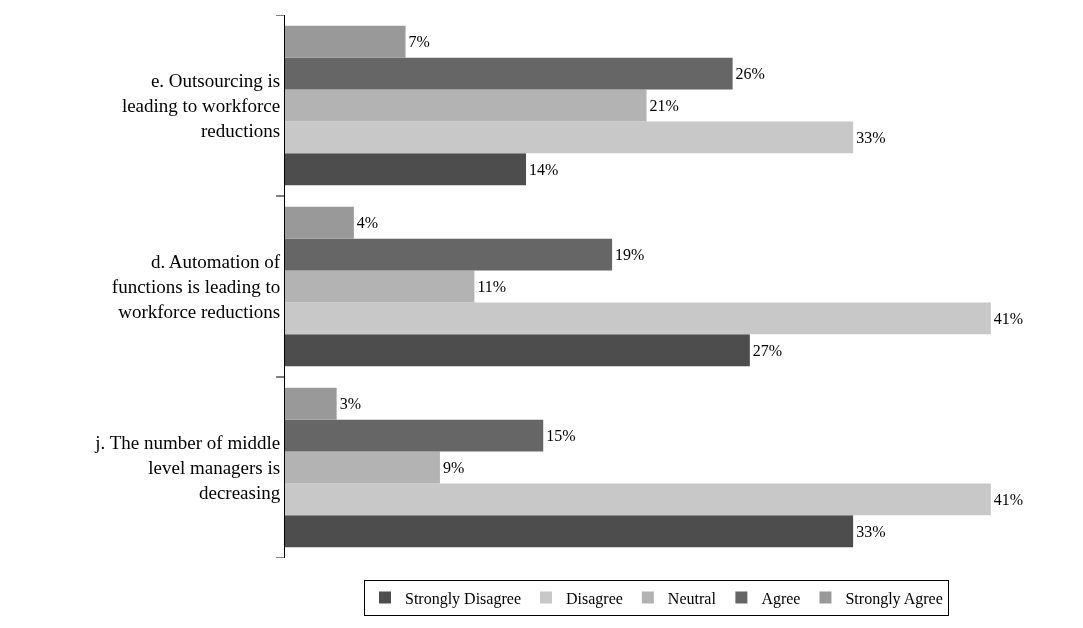  I want to click on y-tick-label: j. The number of middle level managers is decreasing, so click(187, 467).